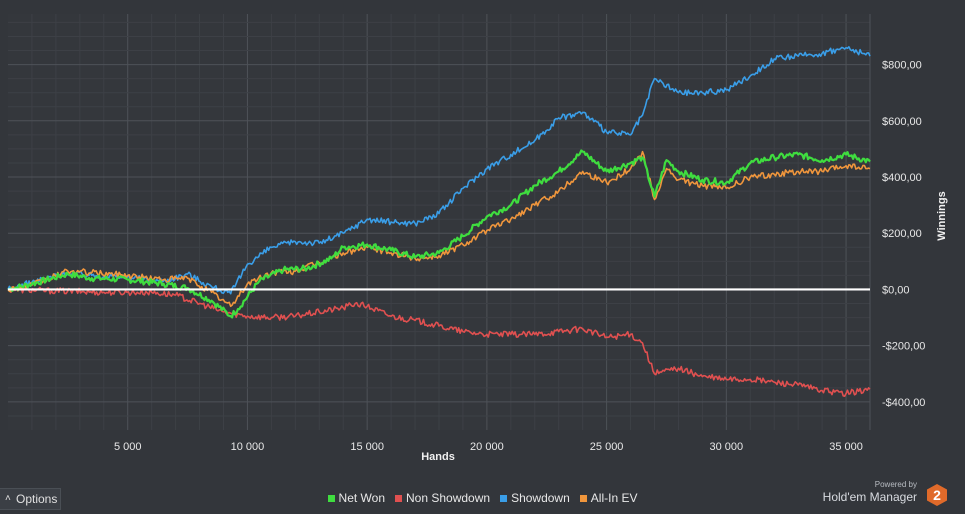  I want to click on x-tick-label: 30 000, so click(727, 447).